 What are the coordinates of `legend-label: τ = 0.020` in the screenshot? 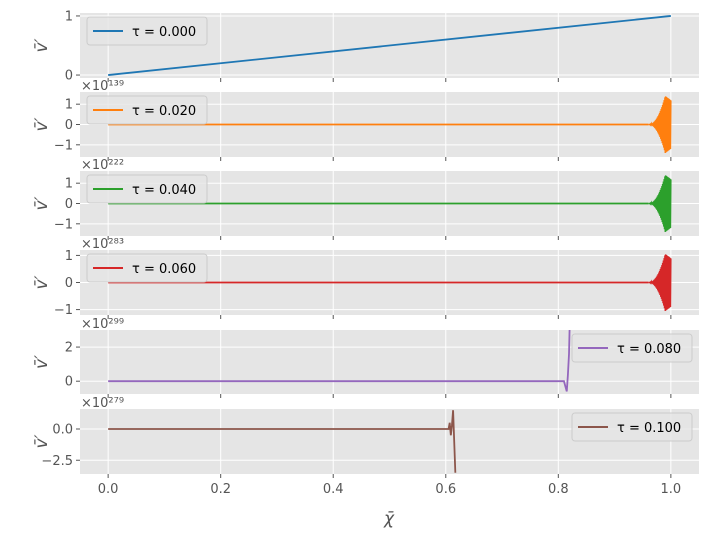 It's located at (164, 111).